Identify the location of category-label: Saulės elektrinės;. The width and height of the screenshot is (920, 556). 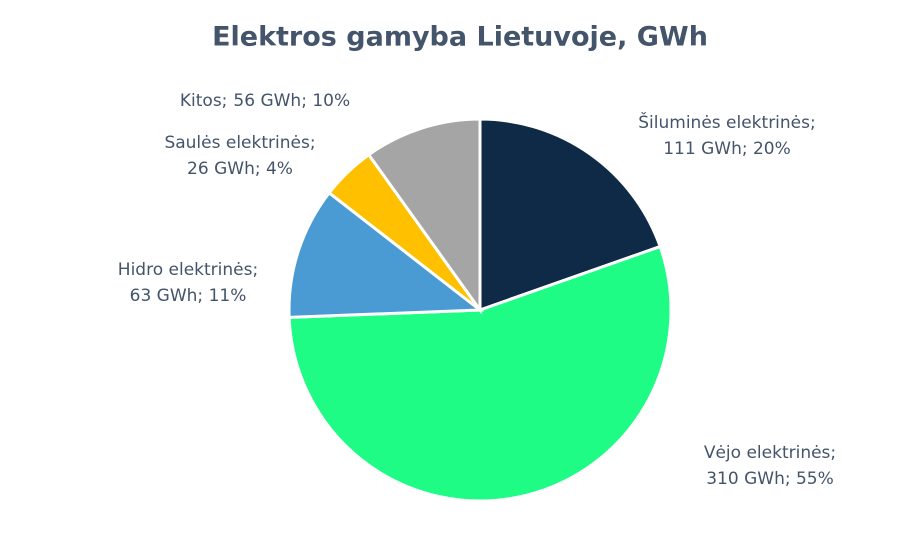
(239, 143).